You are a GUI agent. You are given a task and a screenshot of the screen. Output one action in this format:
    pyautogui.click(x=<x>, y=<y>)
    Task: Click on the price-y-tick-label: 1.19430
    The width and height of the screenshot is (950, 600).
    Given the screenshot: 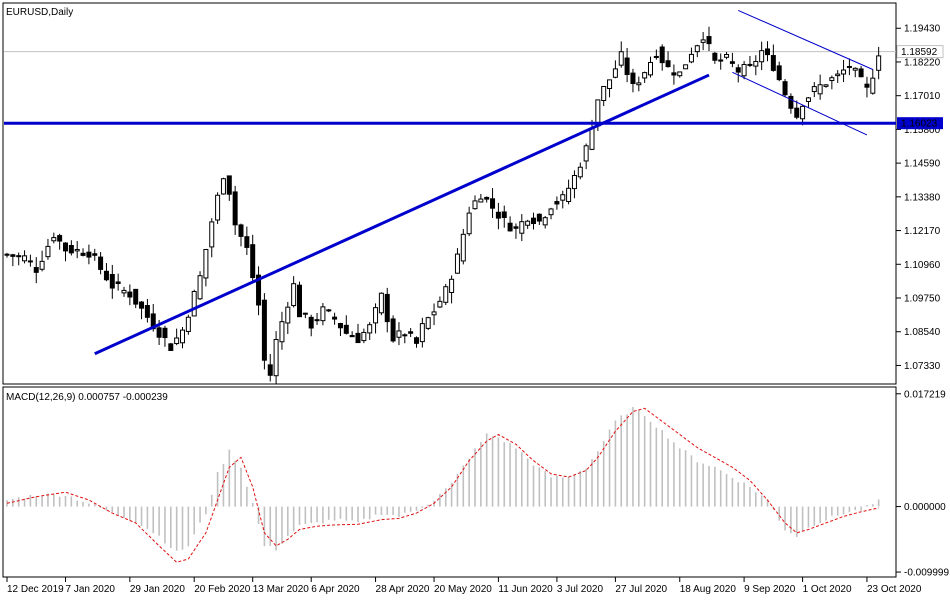 What is the action you would take?
    pyautogui.click(x=922, y=29)
    